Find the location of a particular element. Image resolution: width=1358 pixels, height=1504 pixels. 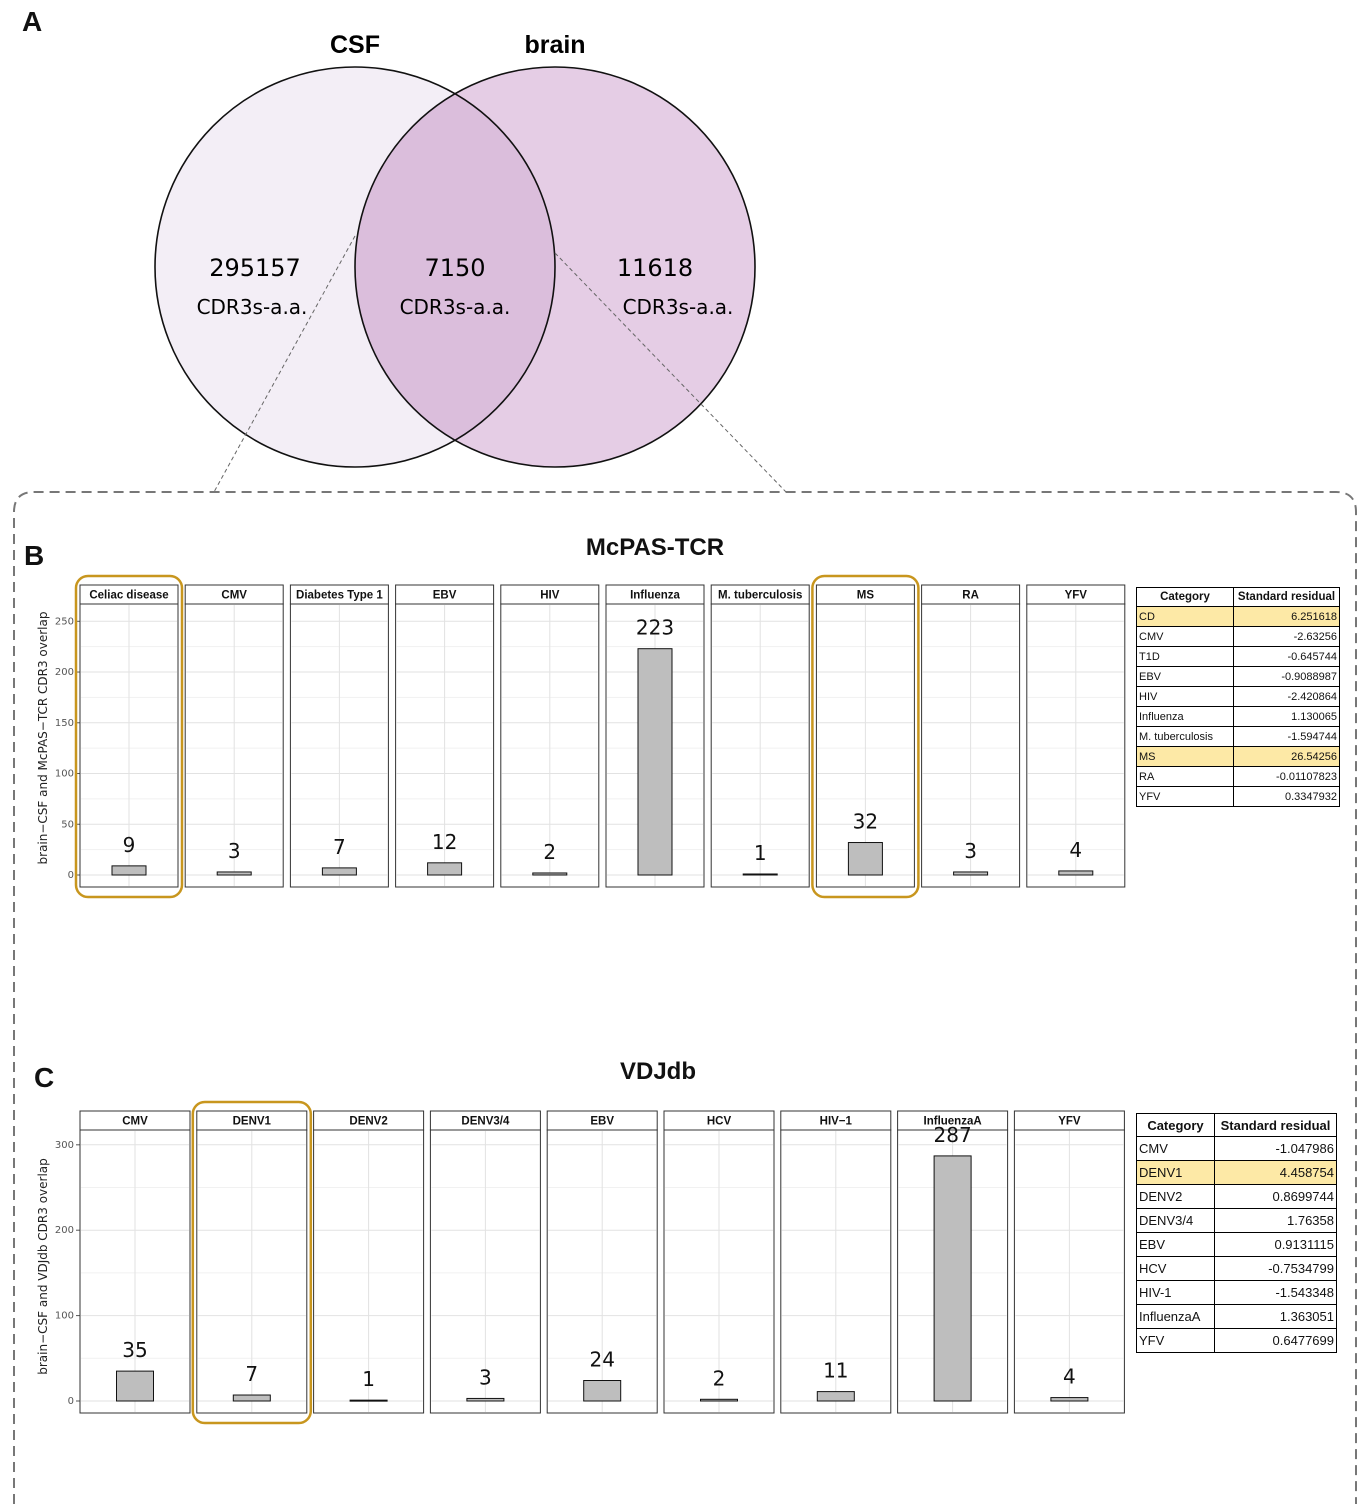

table-cell-residual: 0.8699744 is located at coordinates (1276, 1197).